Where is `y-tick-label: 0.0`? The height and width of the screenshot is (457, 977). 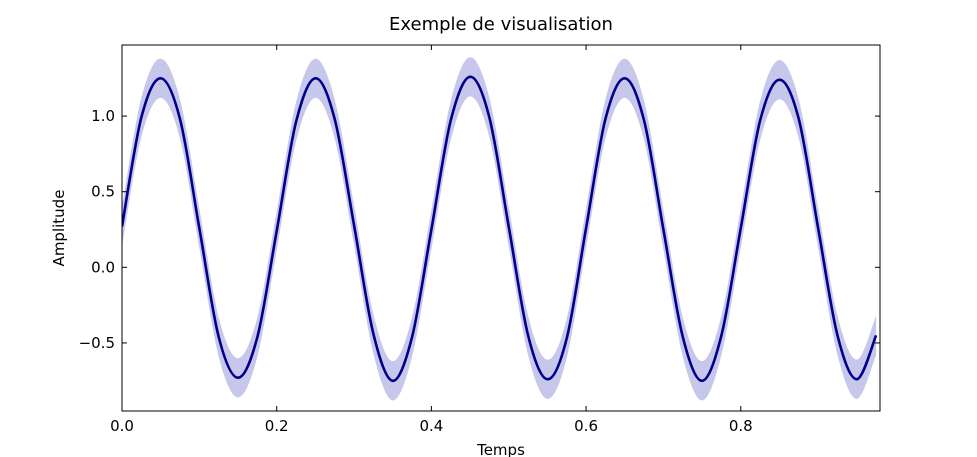 y-tick-label: 0.0 is located at coordinates (103, 267).